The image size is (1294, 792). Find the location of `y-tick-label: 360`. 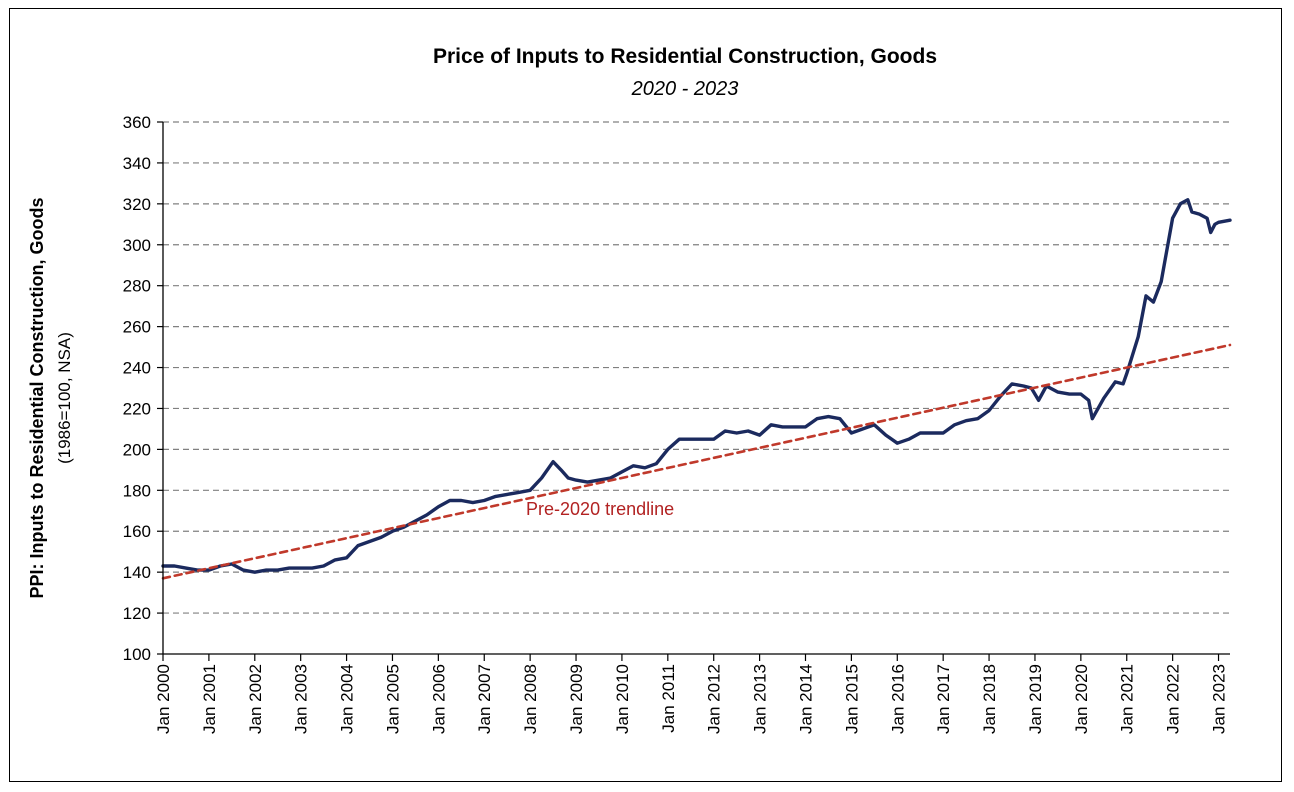

y-tick-label: 360 is located at coordinates (137, 122).